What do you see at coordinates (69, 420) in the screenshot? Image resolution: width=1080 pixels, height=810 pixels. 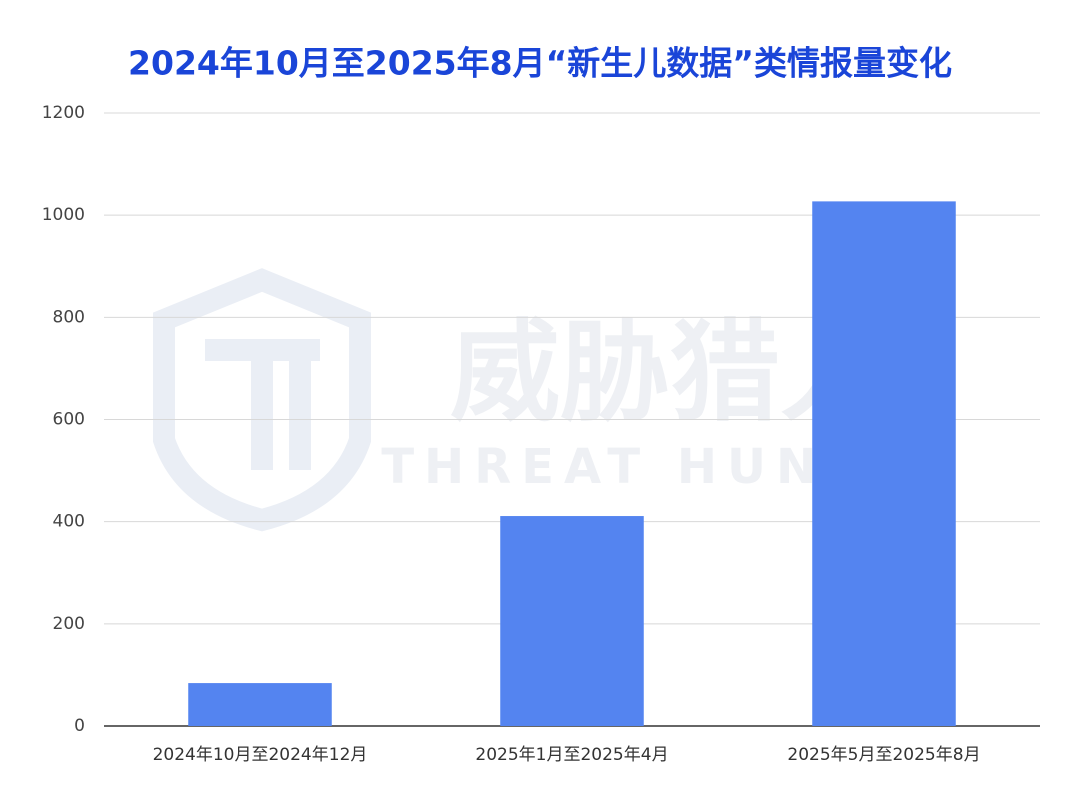 I see `y-tick-label: 600` at bounding box center [69, 420].